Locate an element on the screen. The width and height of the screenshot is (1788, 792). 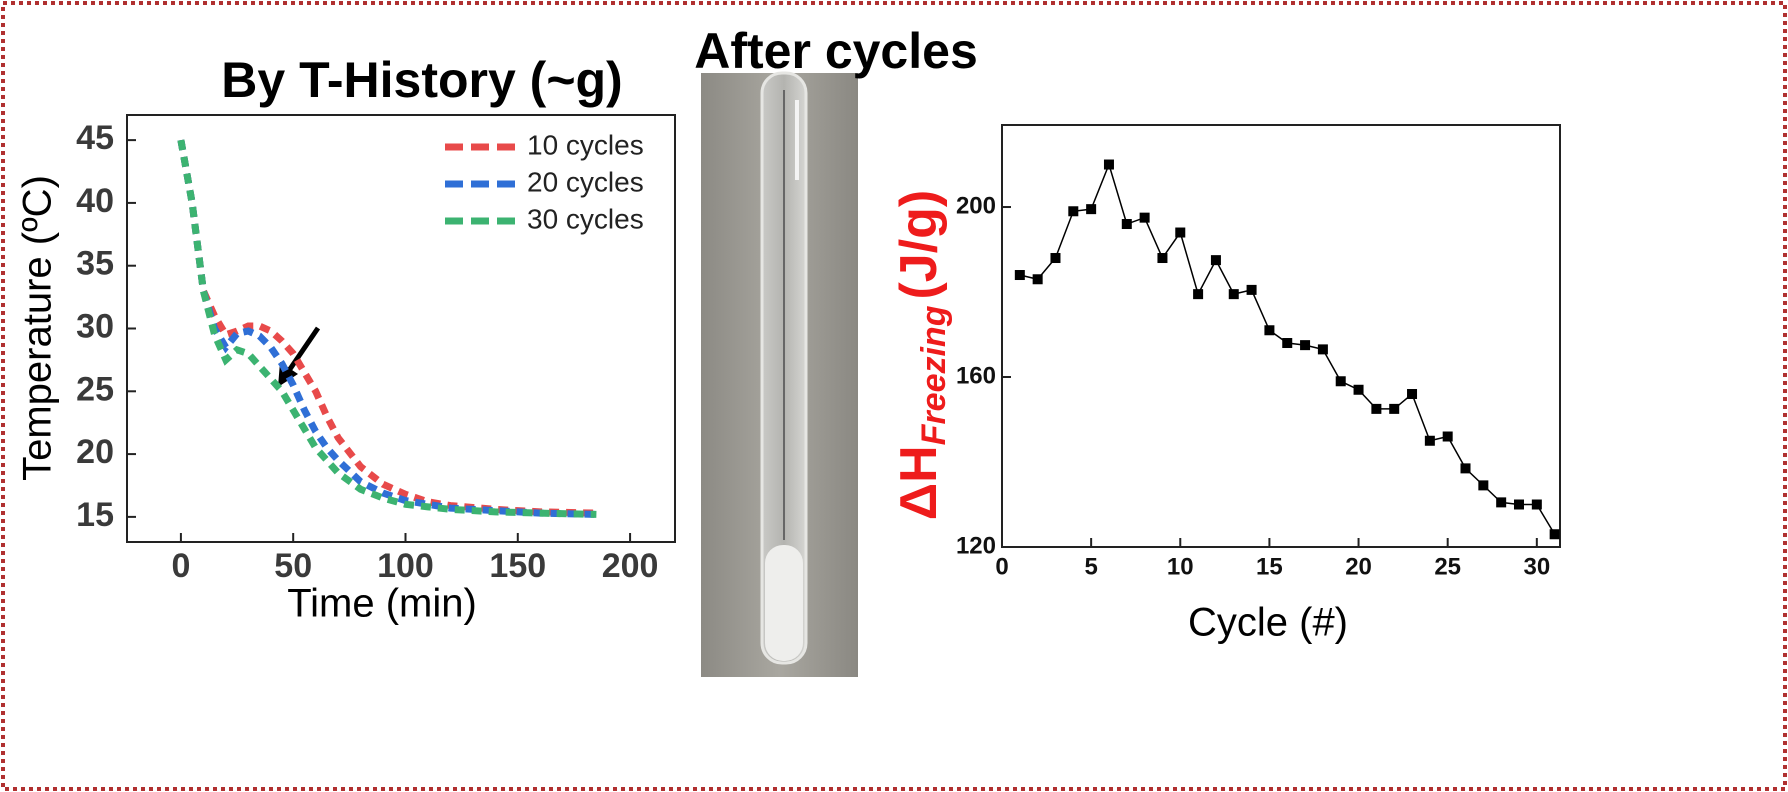
y-tick-label: 160 is located at coordinates (976, 375).